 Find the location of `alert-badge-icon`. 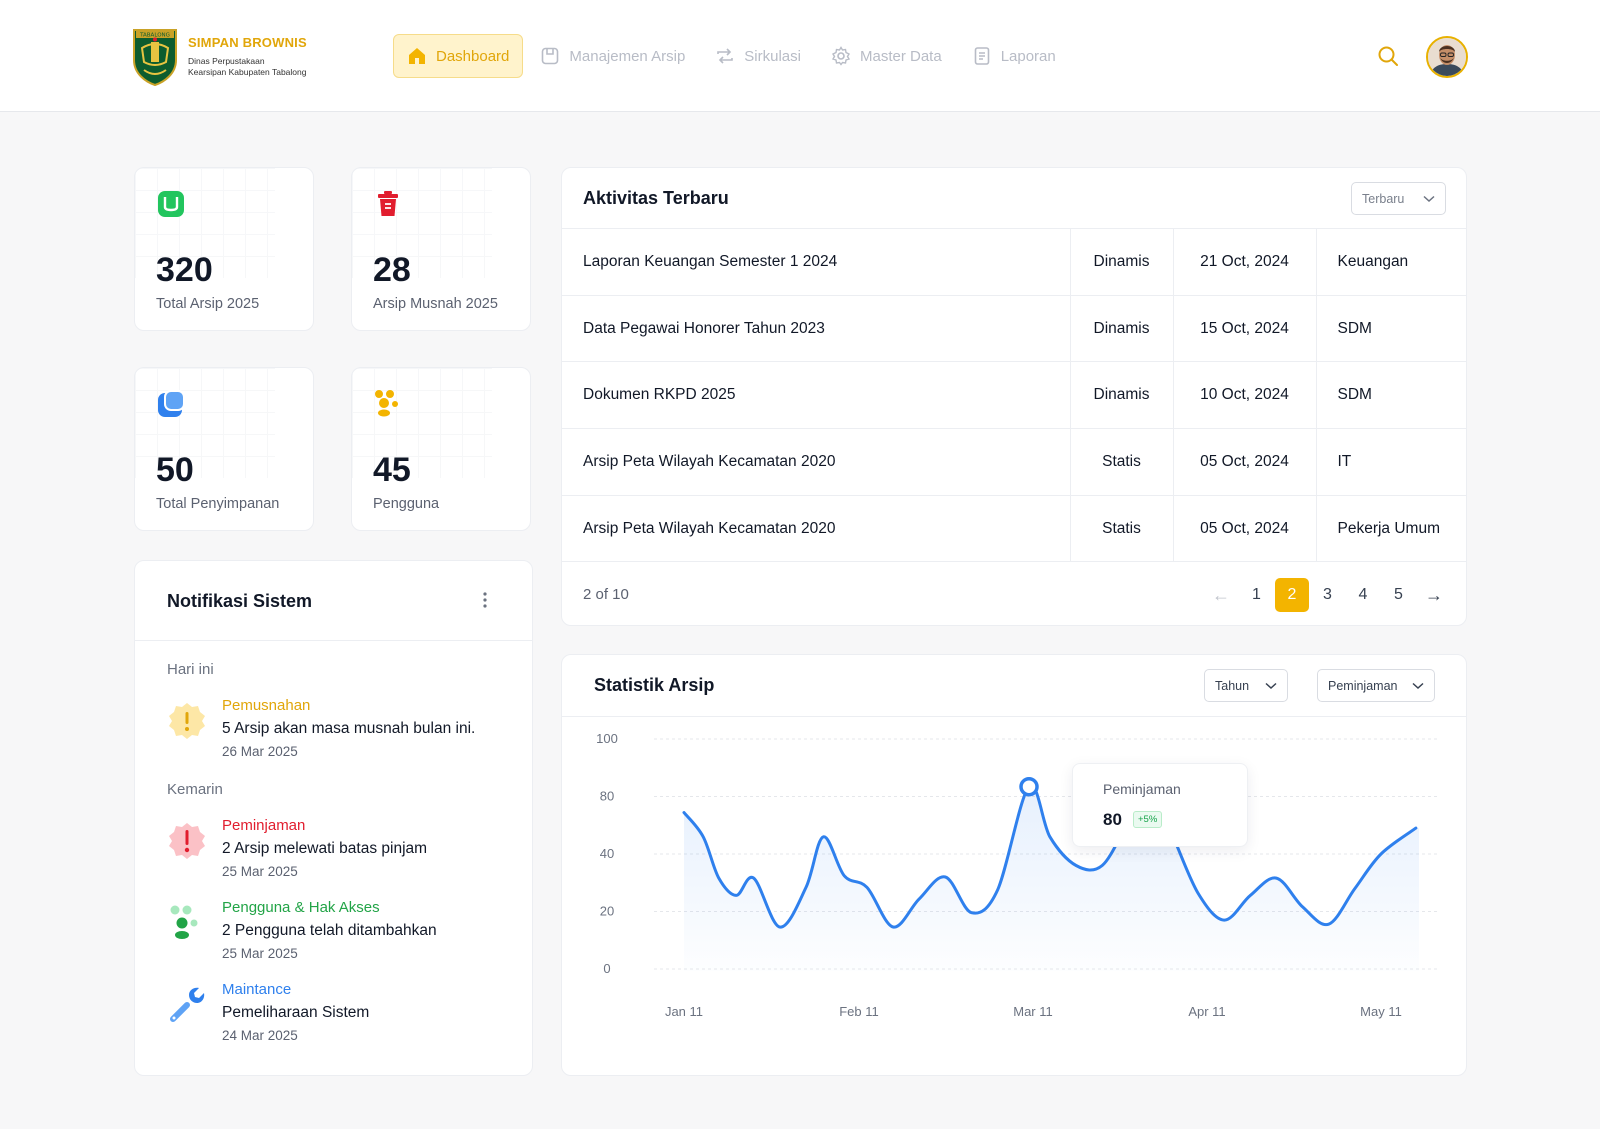

alert-badge-icon is located at coordinates (187, 841).